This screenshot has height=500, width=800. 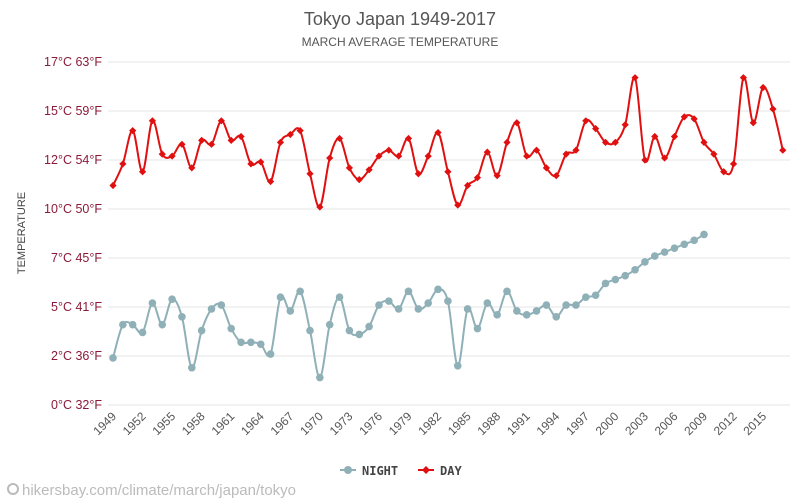 I want to click on data-point-day-1966, so click(x=280, y=142).